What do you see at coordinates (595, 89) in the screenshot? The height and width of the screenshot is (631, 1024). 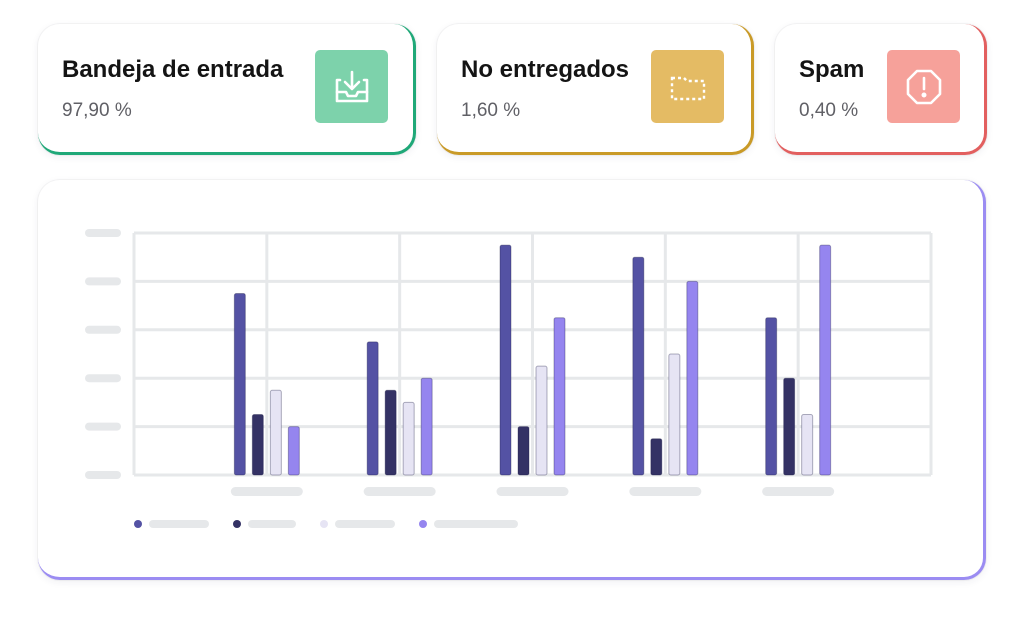 I see `stat-card-undelivered: No entregados 1,60 %` at bounding box center [595, 89].